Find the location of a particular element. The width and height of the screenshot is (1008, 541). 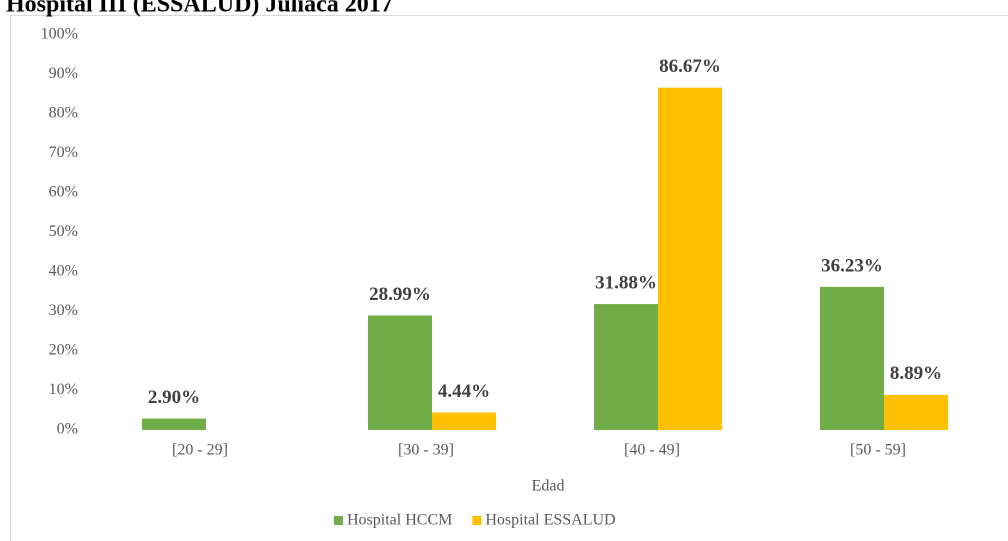

y-tick-label: 50% is located at coordinates (63, 231).